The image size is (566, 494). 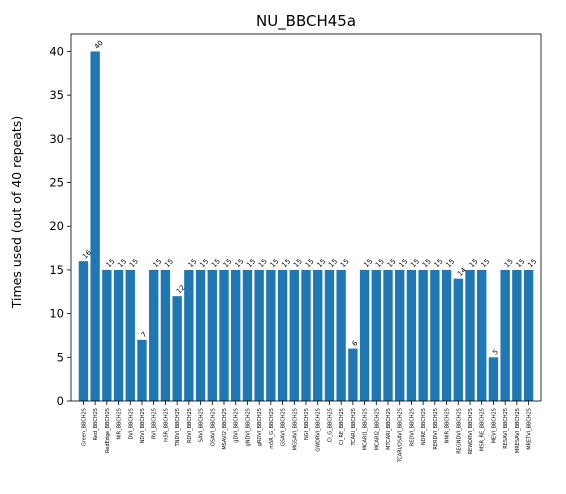 I want to click on y-tick-label: 30, so click(x=56, y=139).